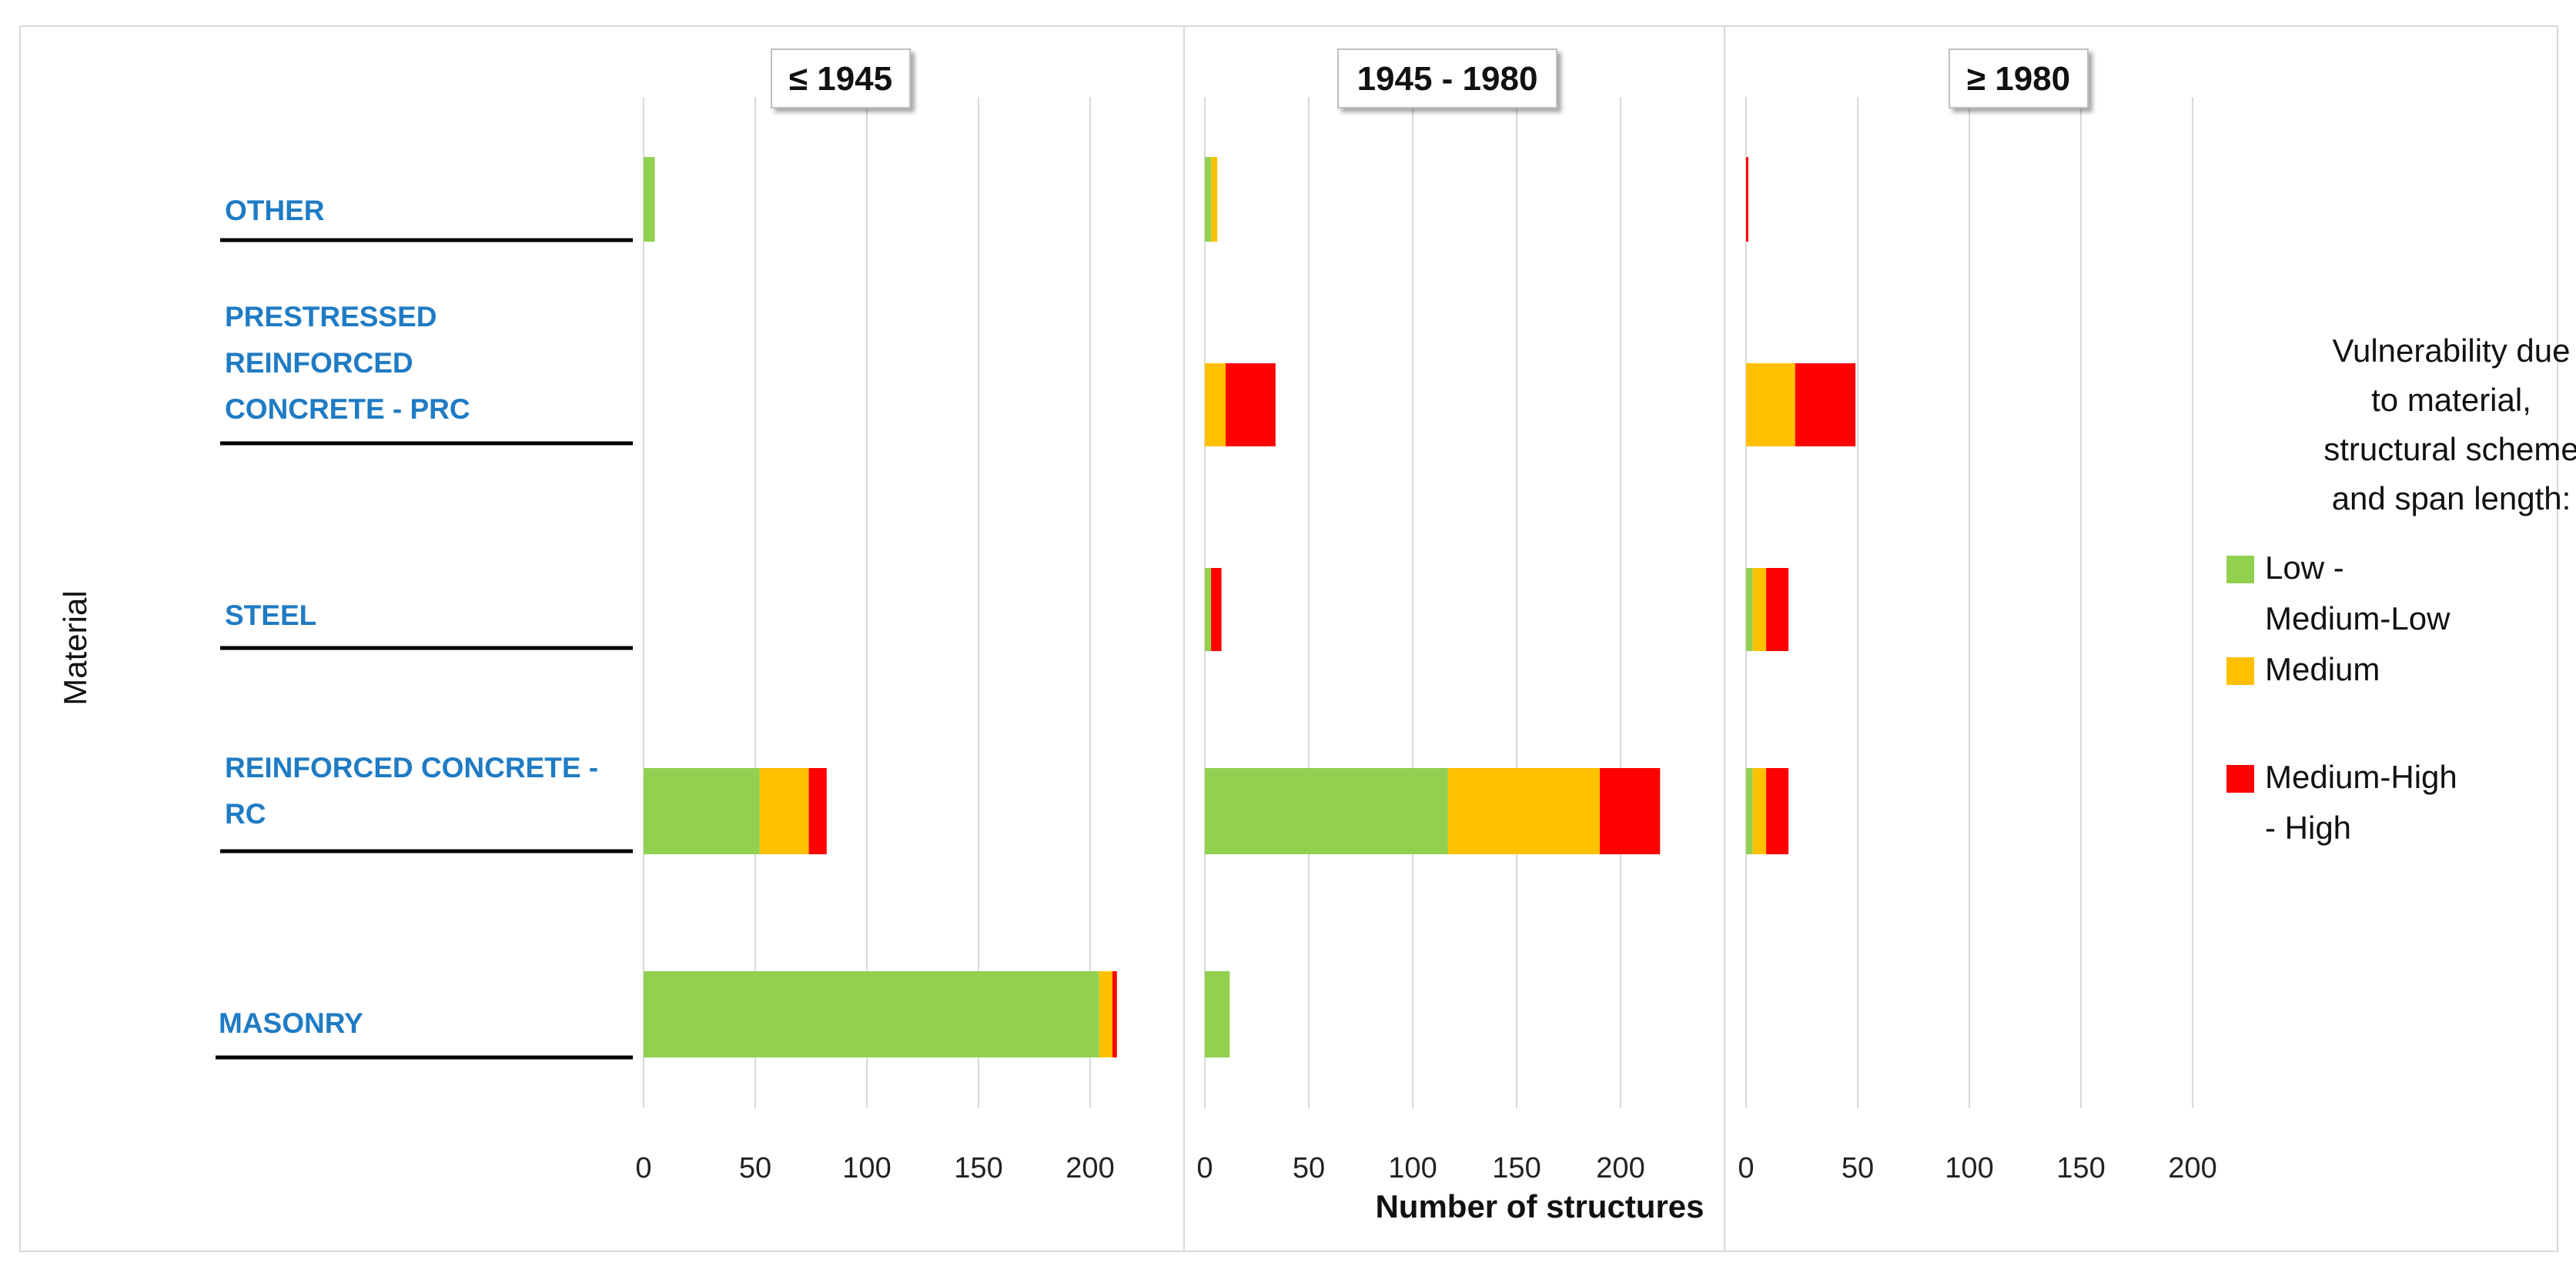  I want to click on category-label: RC, so click(246, 814).